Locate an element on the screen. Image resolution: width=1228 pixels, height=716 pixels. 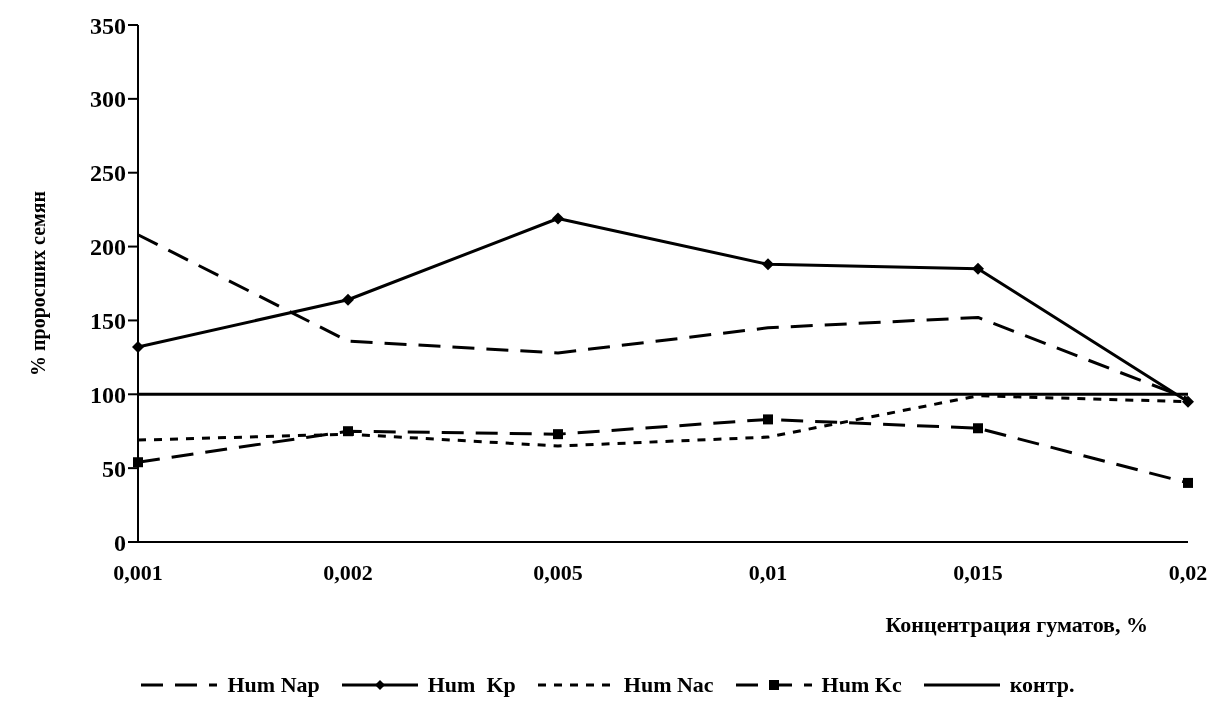
legend-label: Hum Kc is located at coordinates (861, 685).